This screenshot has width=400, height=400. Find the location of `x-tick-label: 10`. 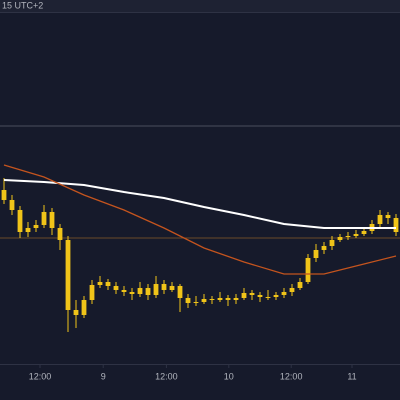

x-tick-label: 10 is located at coordinates (229, 376).